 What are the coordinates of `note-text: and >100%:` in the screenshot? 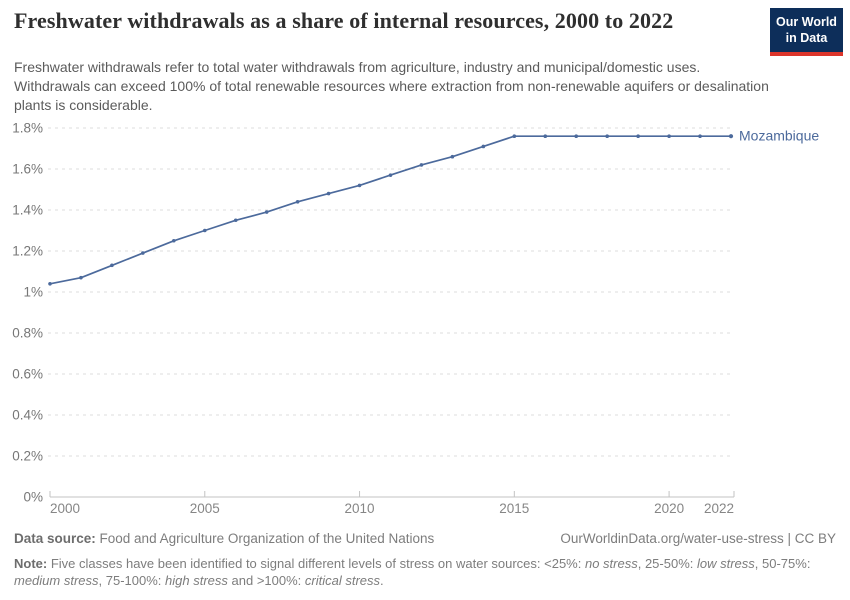 It's located at (266, 580).